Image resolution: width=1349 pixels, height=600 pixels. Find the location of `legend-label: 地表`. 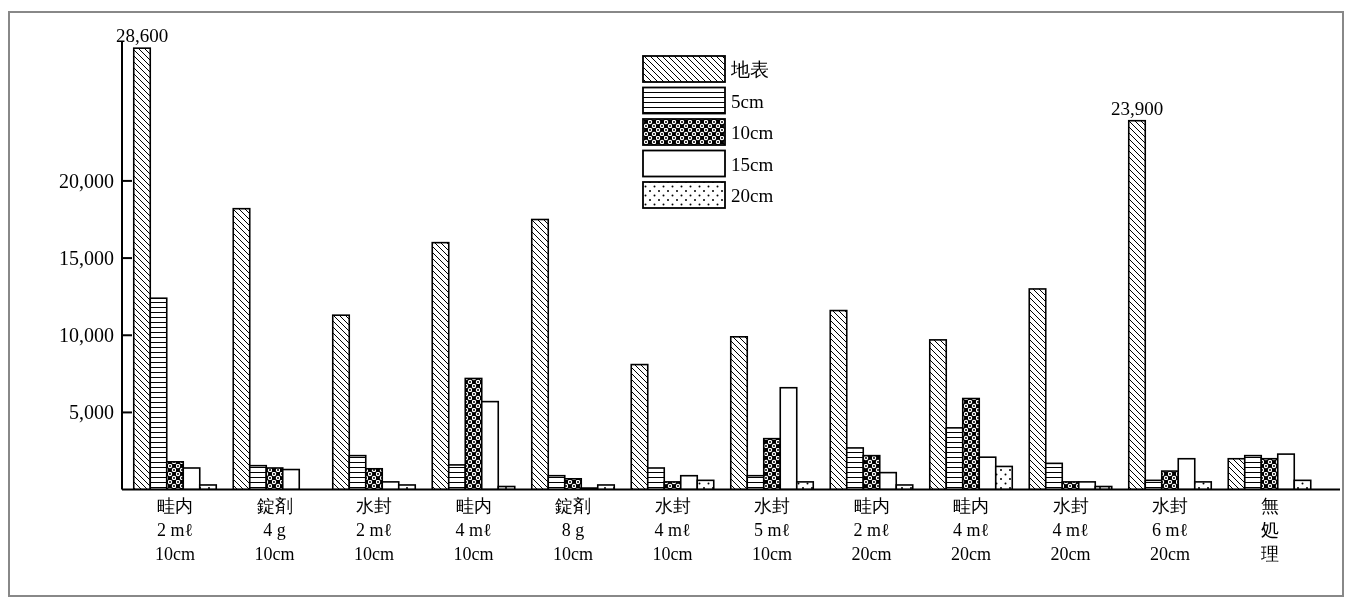

legend-label: 地表 is located at coordinates (749, 69).